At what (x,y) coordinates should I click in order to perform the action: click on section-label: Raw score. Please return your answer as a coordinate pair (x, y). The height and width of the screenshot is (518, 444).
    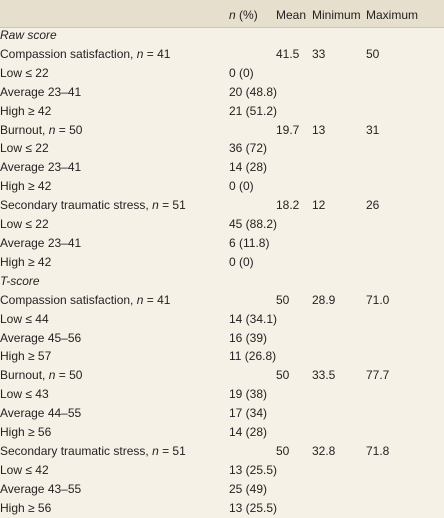
    Looking at the image, I should click on (28, 35).